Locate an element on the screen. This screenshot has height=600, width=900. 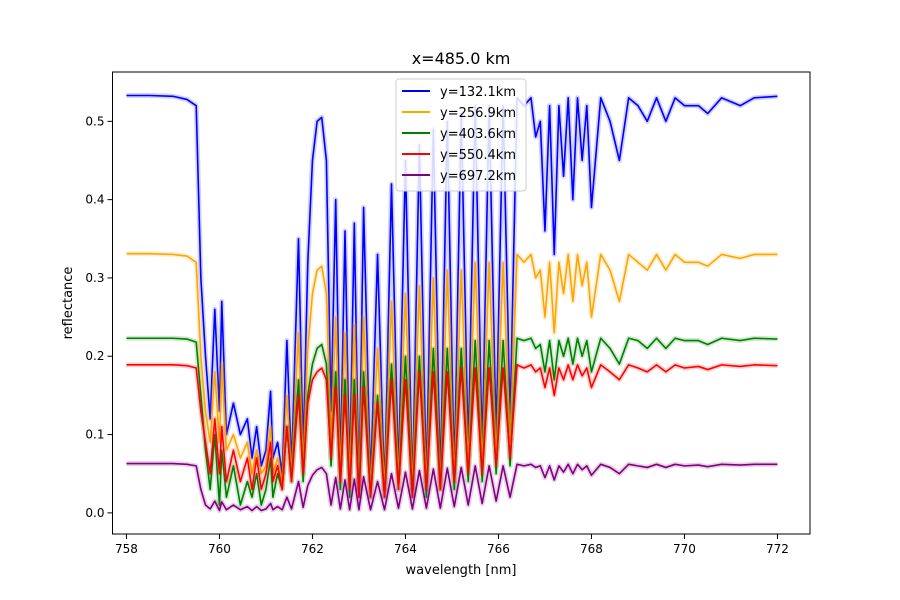
x-tick-label: 768 is located at coordinates (591, 549).